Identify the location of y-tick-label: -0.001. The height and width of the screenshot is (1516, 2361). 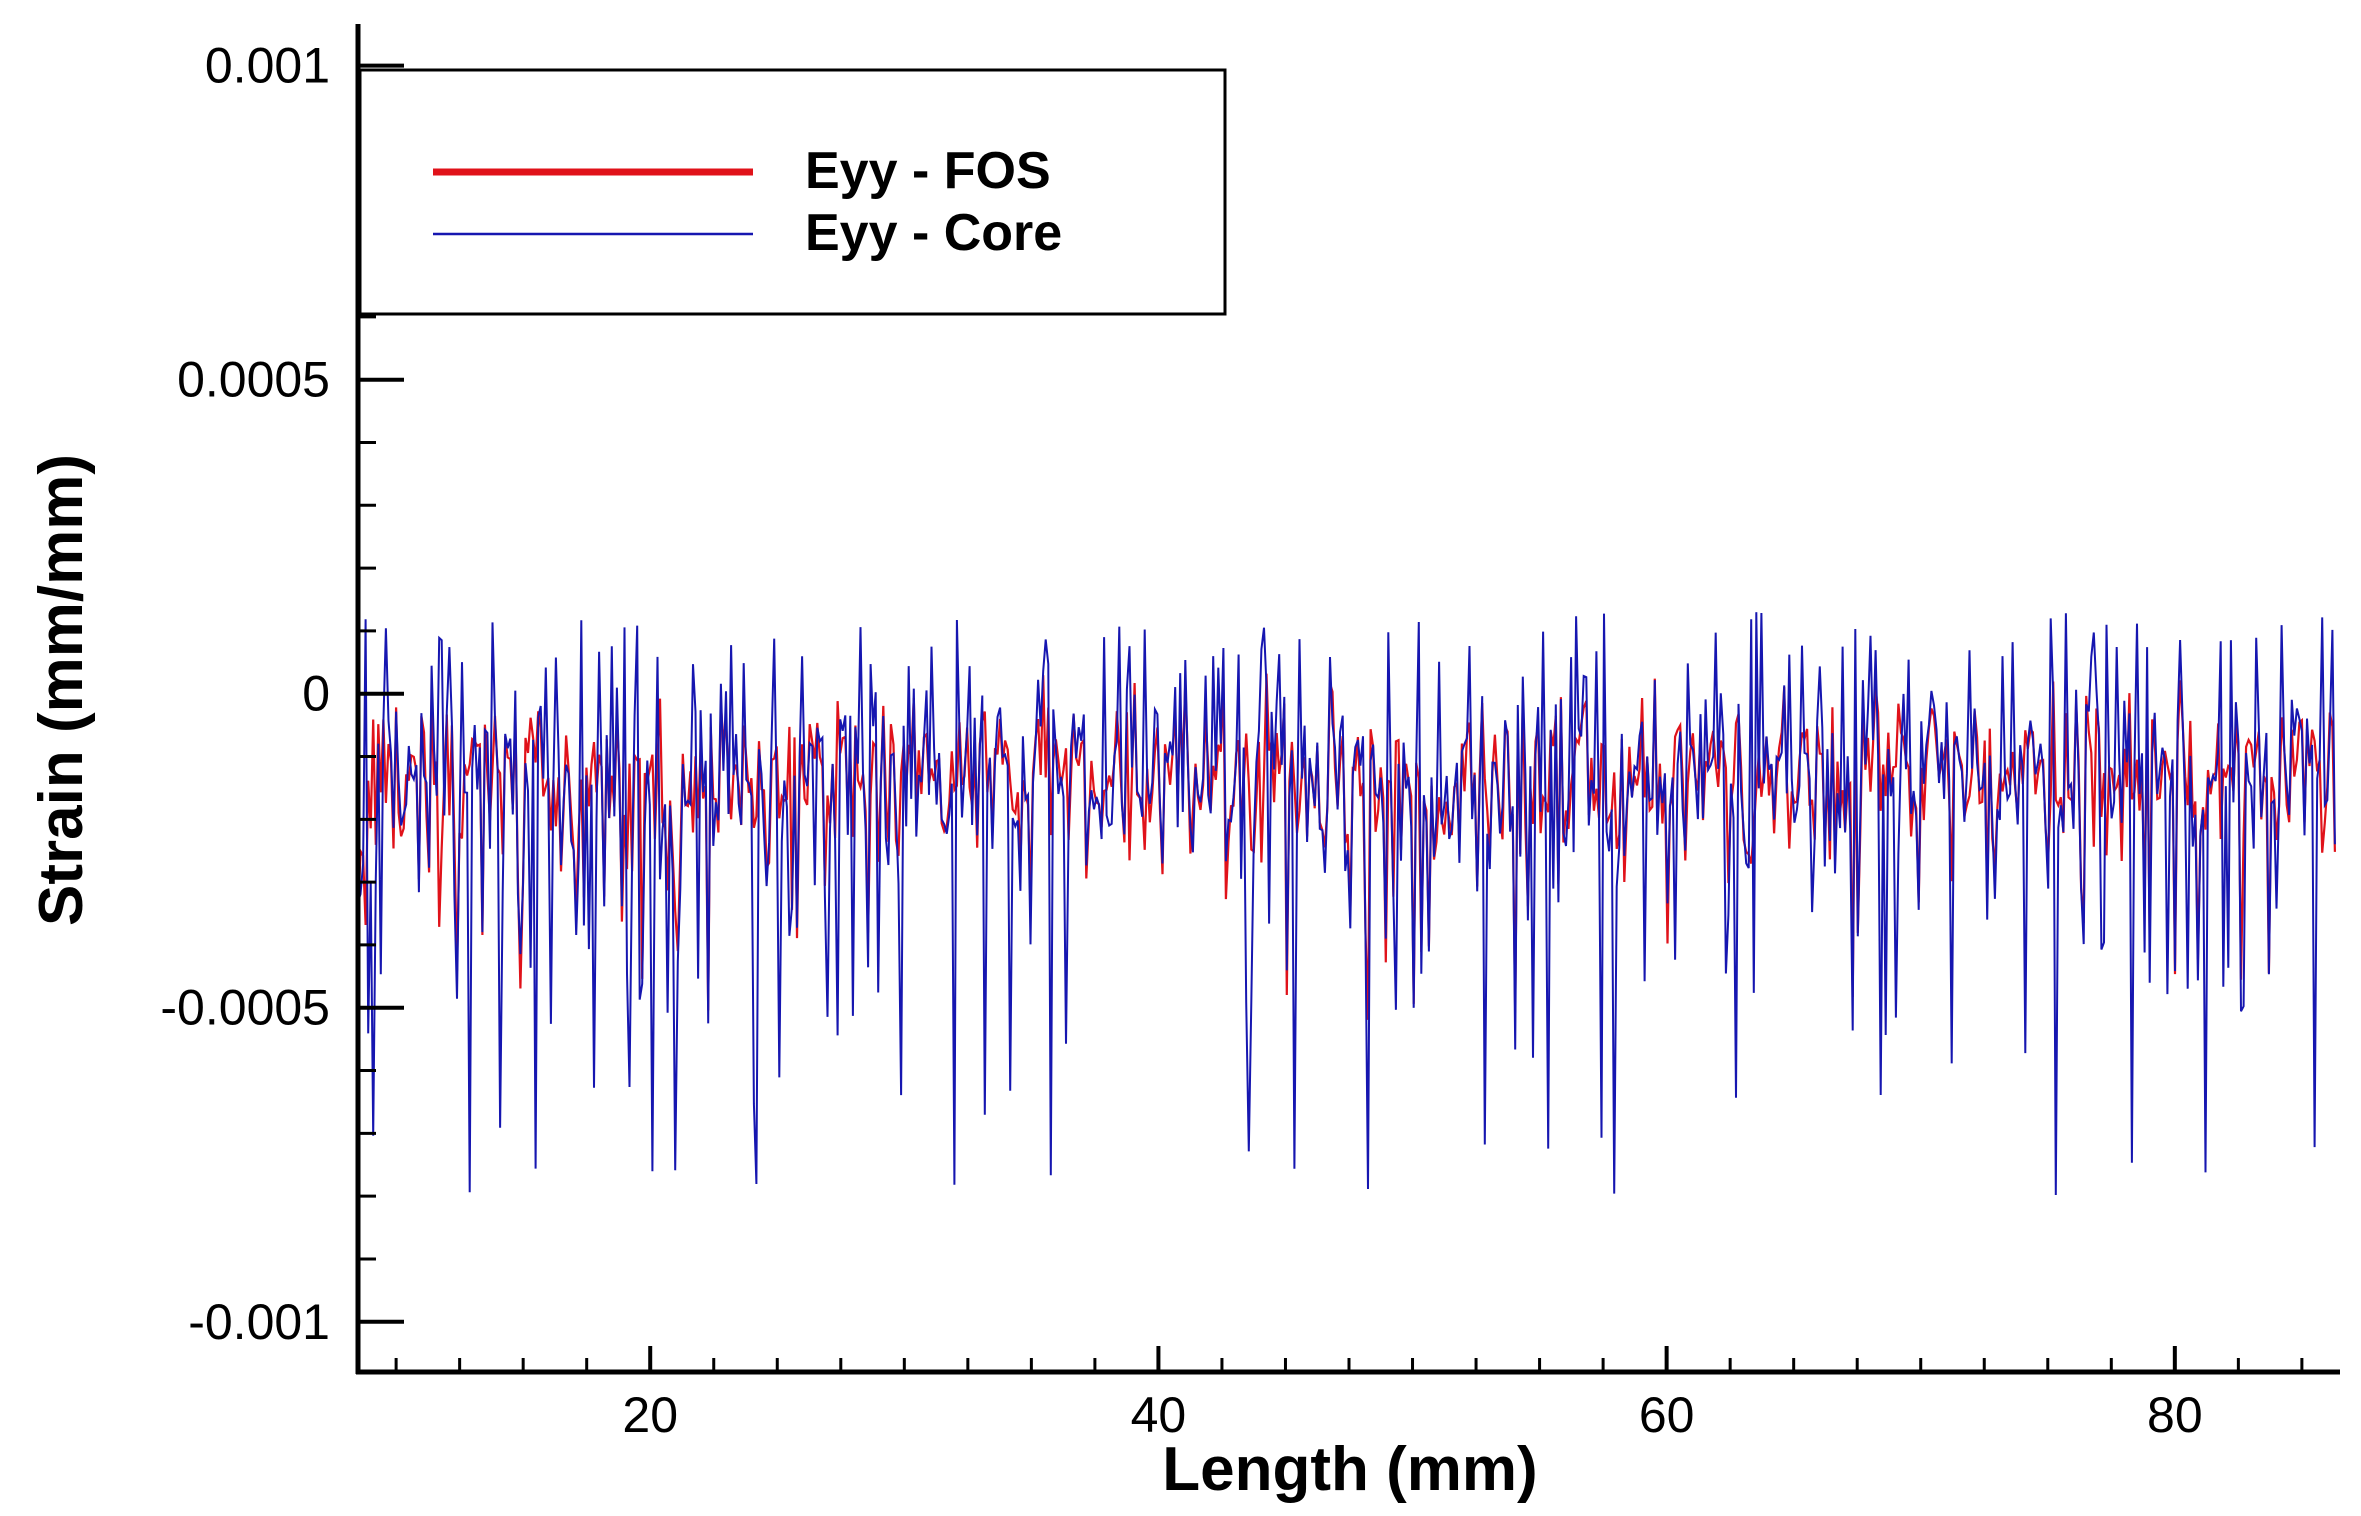
(259, 1322).